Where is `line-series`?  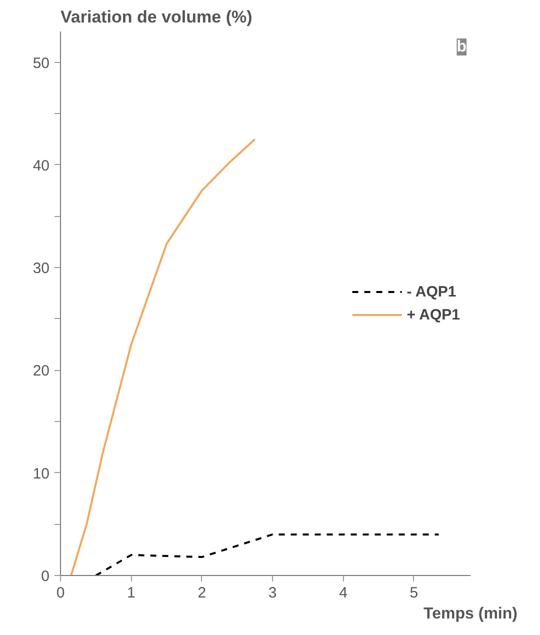 line-series is located at coordinates (267, 554).